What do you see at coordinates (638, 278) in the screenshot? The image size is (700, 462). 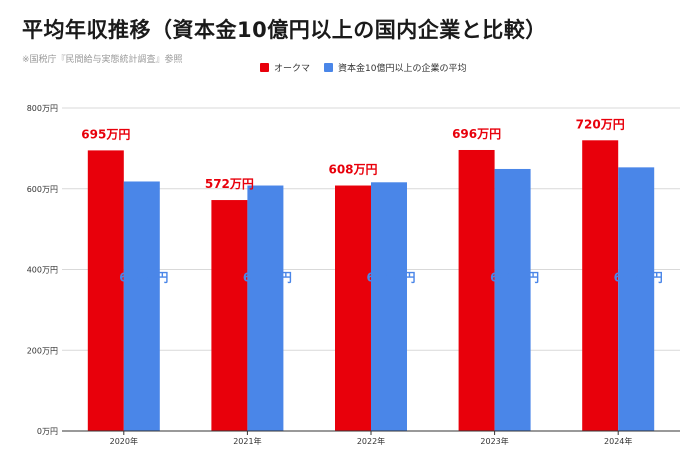 I see `data-label-average-4: 653万円` at bounding box center [638, 278].